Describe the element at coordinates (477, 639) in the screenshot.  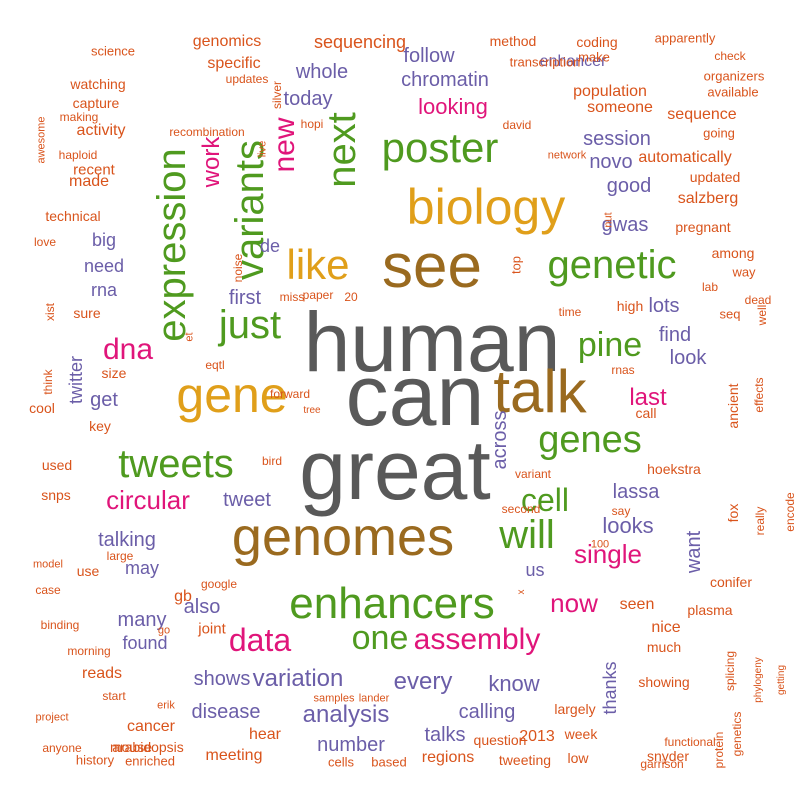
I see `cloud-word: assembly` at that location.